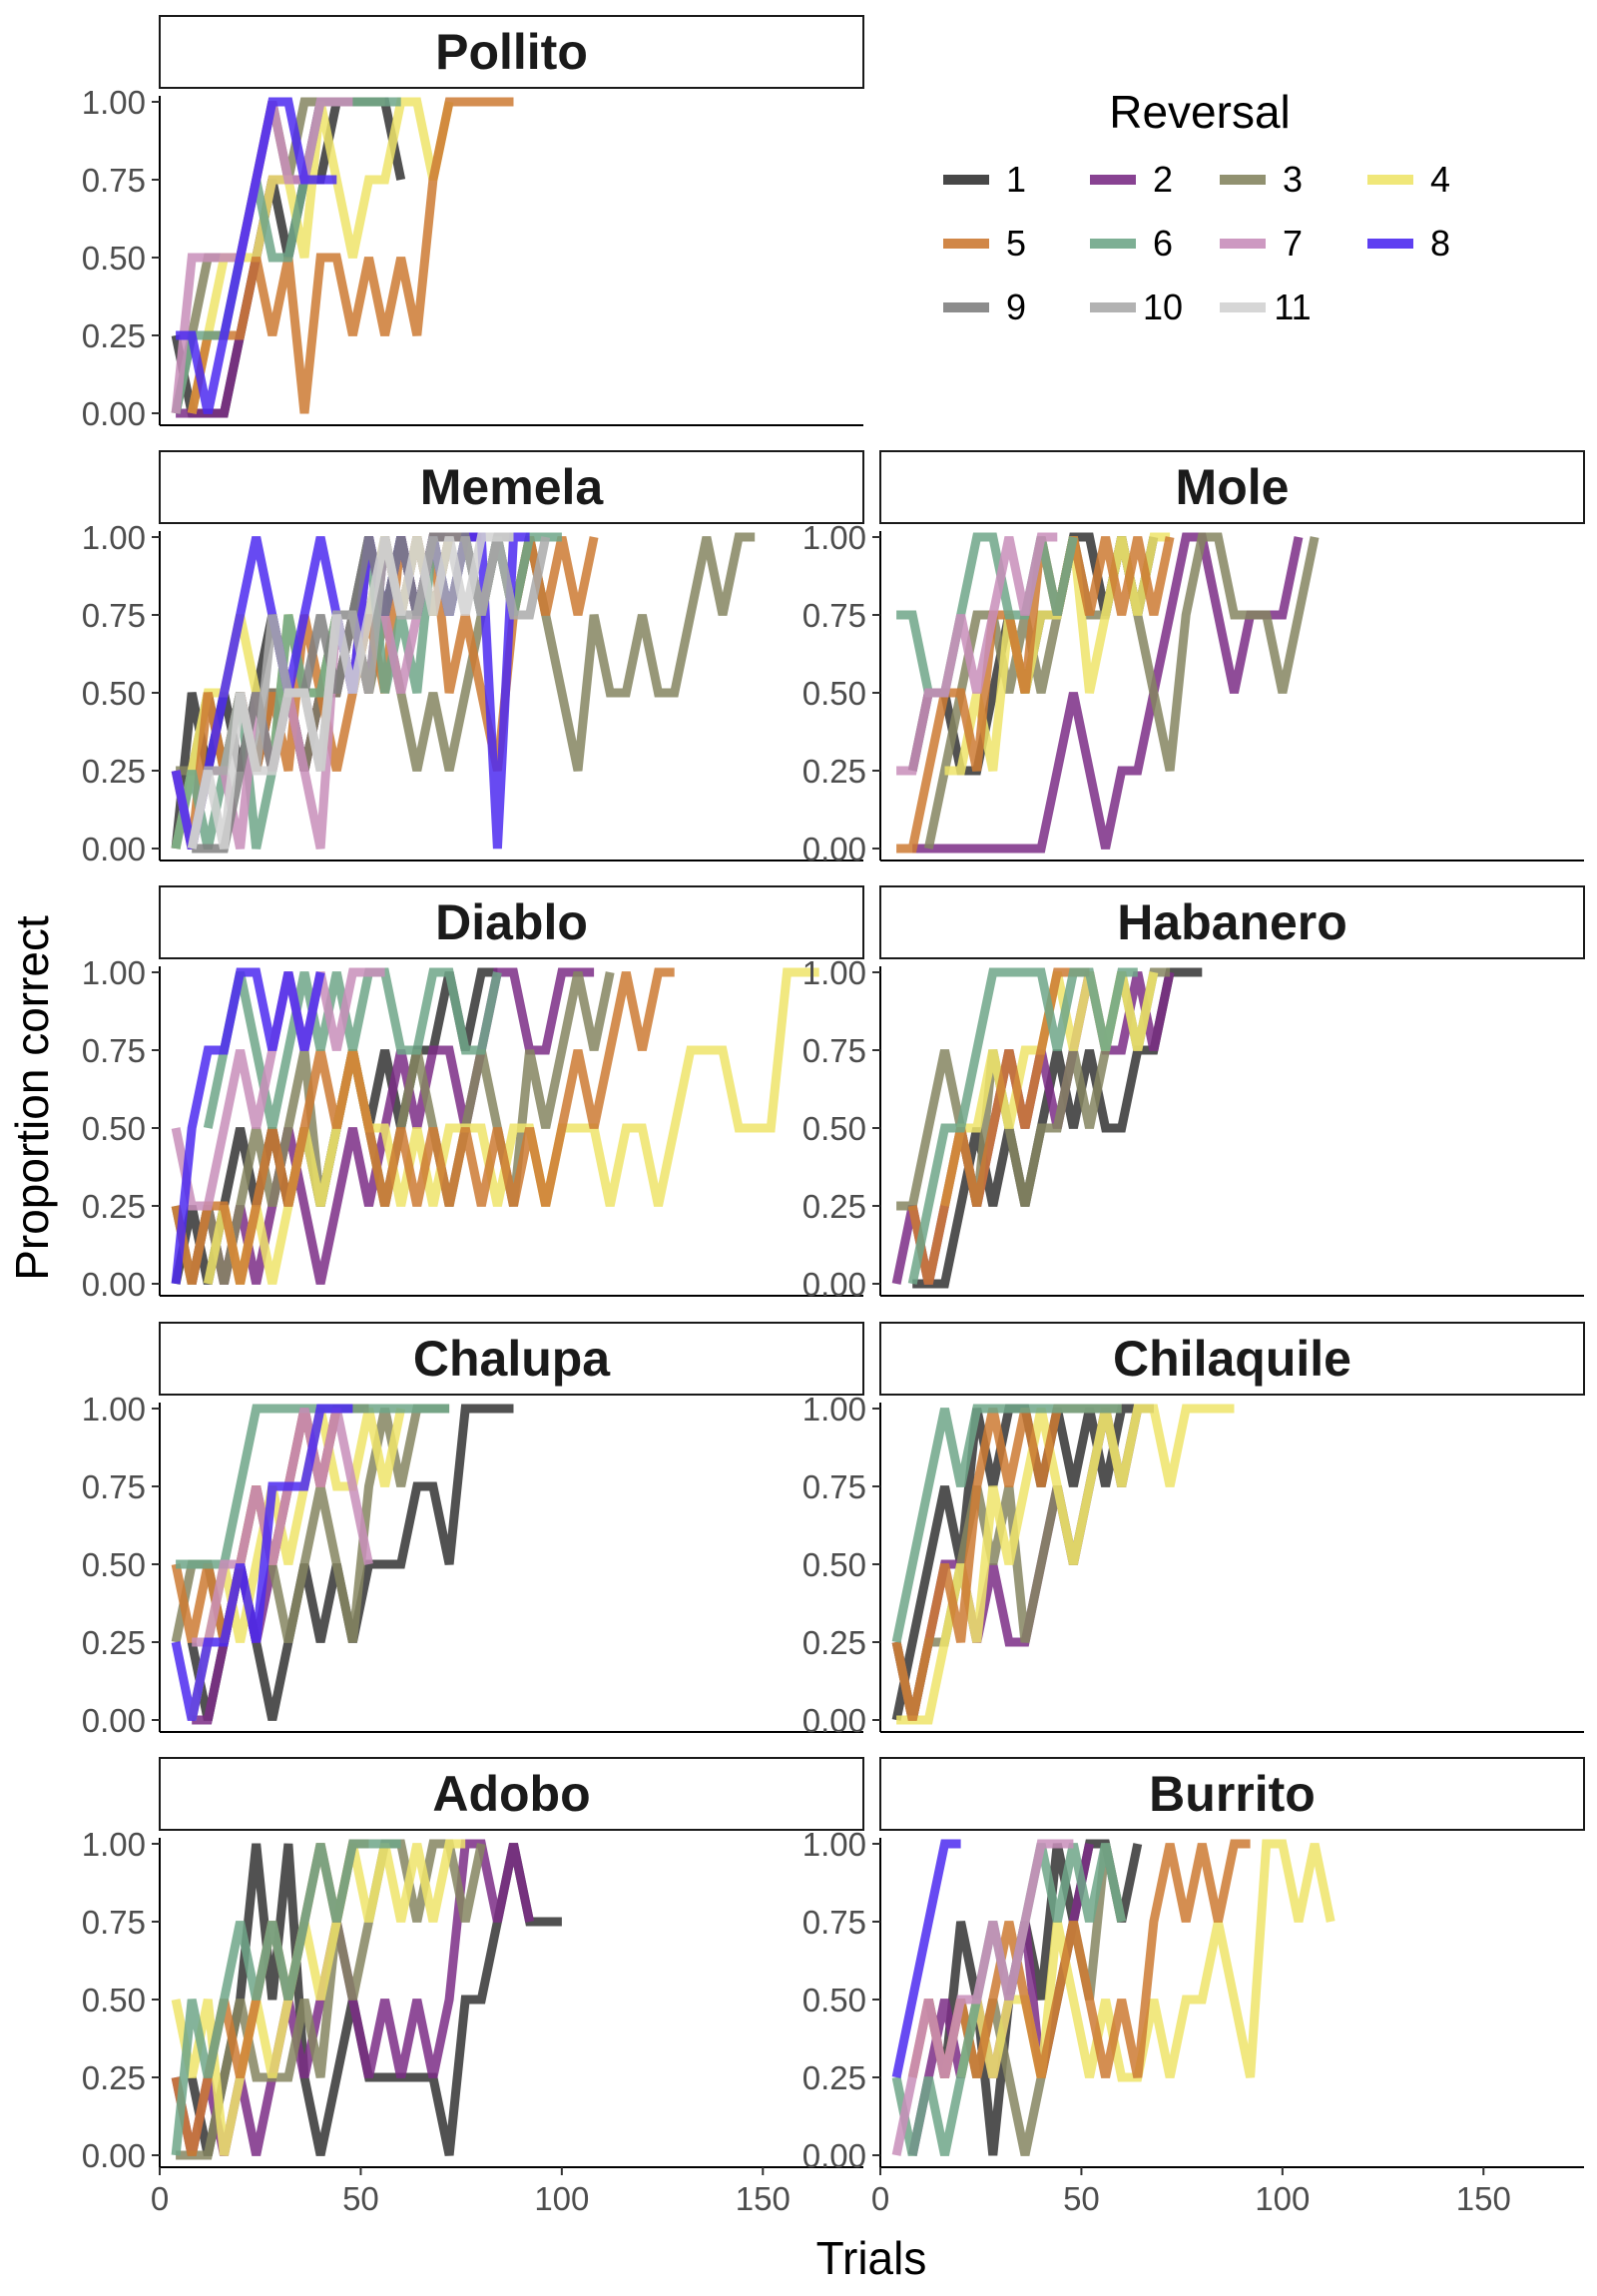  I want to click on x-axis-title: Trials, so click(871, 2258).